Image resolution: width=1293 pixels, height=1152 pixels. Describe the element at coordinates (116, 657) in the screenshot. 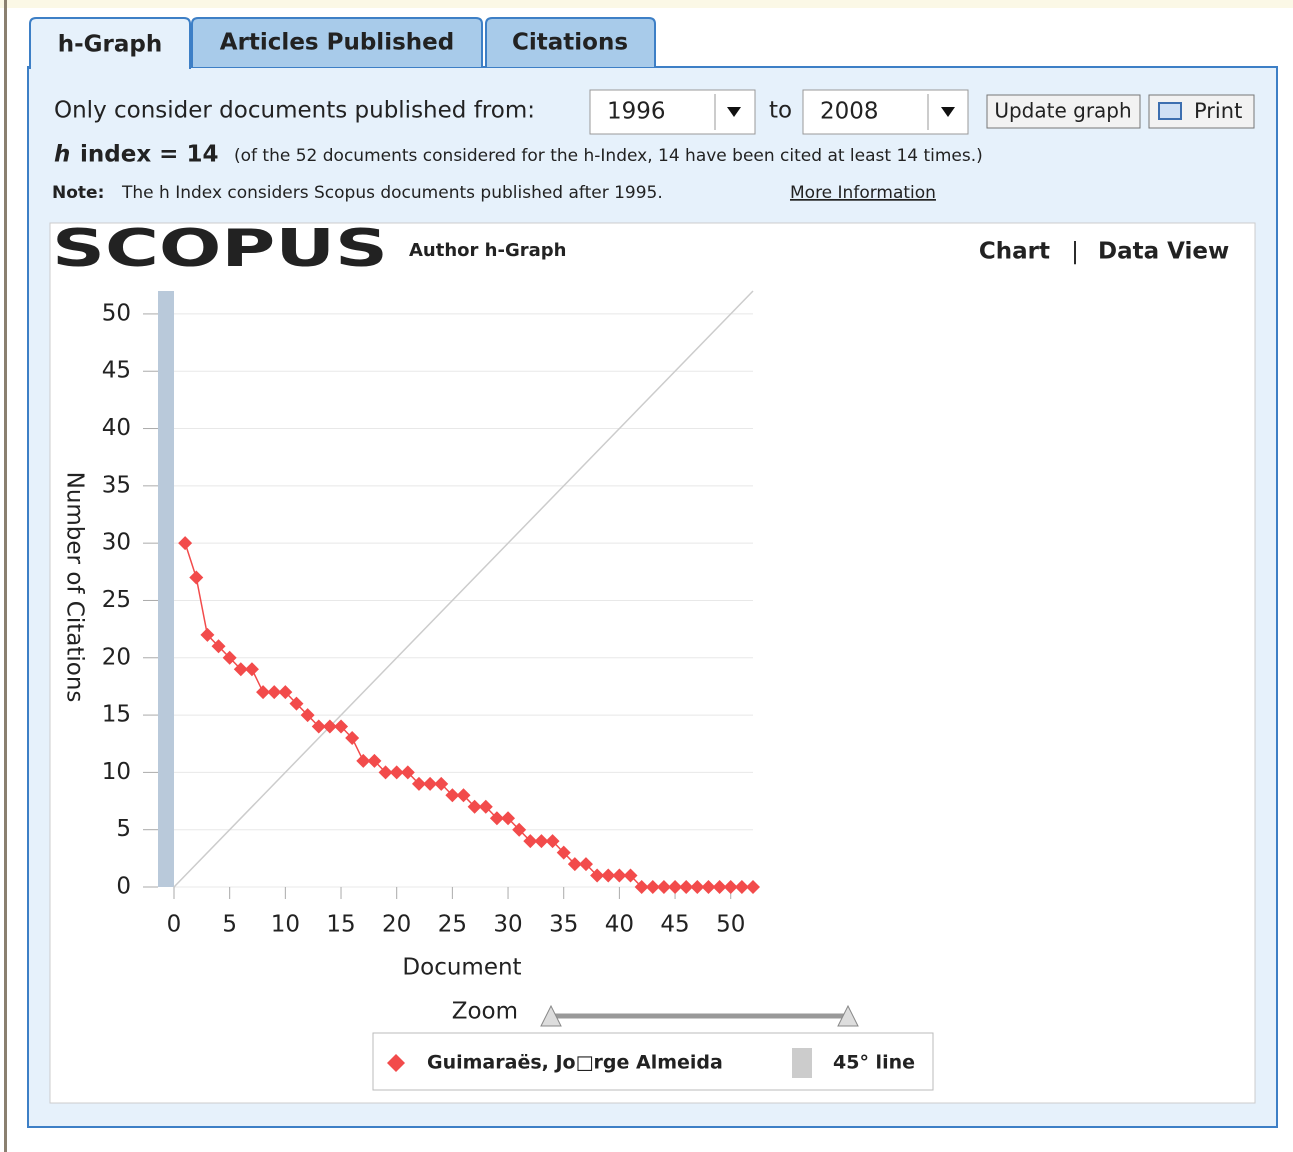

I see `y-tick-label: 20` at that location.